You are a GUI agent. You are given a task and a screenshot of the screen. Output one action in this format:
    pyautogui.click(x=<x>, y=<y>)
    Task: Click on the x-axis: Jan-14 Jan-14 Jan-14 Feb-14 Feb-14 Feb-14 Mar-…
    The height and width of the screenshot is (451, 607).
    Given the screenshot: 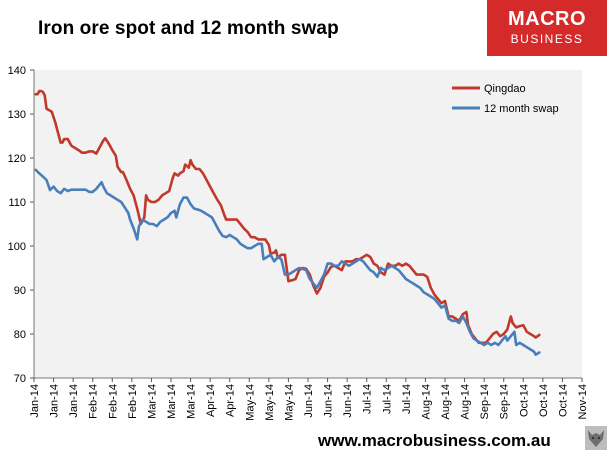 What is the action you would take?
    pyautogui.click(x=309, y=399)
    